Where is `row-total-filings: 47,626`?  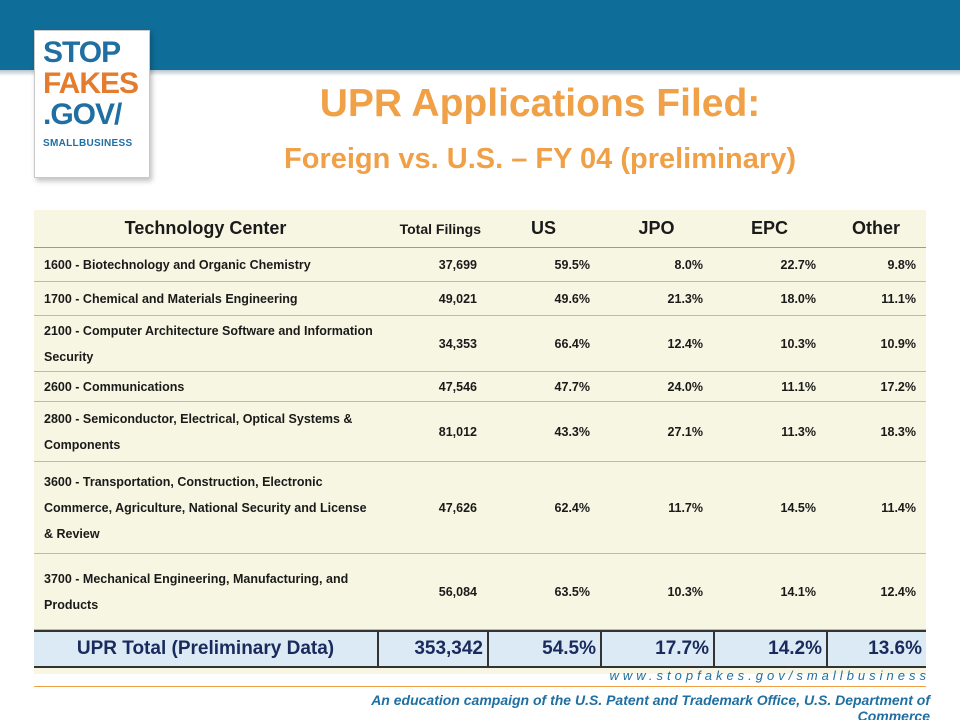 row-total-filings: 47,626 is located at coordinates (432, 508).